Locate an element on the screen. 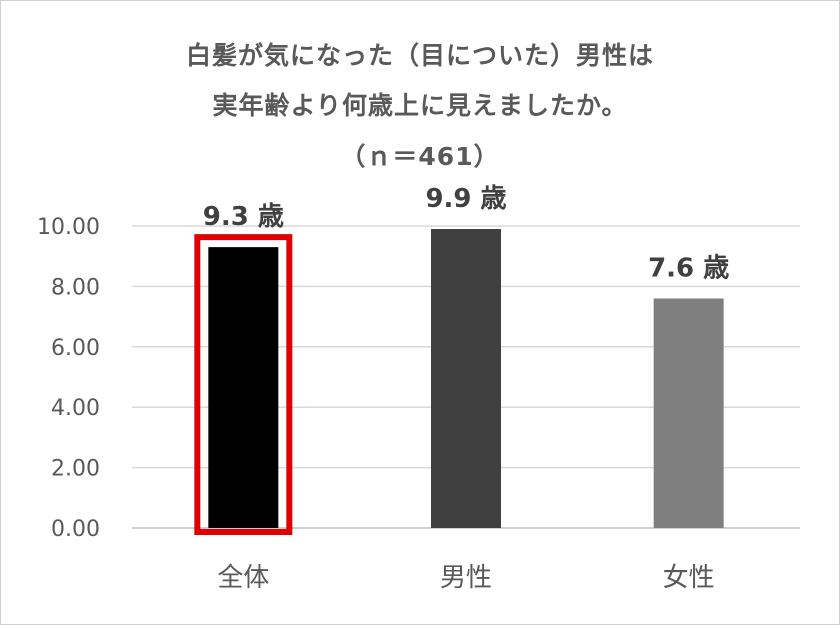 This screenshot has height=625, width=840. bar-全体 is located at coordinates (243, 387).